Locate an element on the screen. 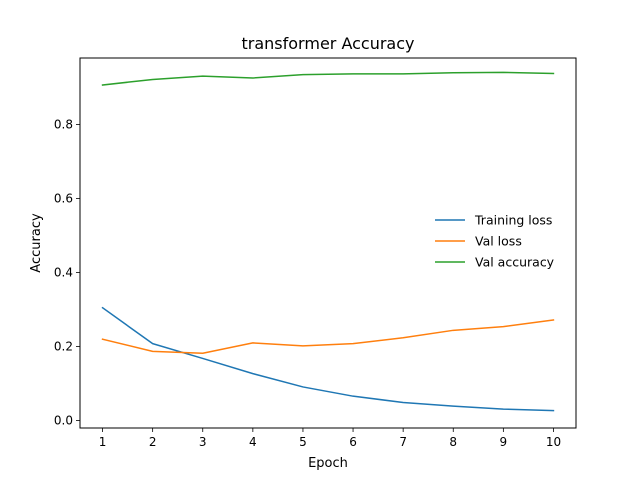 The image size is (640, 480). x-tick-label: 4 is located at coordinates (253, 442).